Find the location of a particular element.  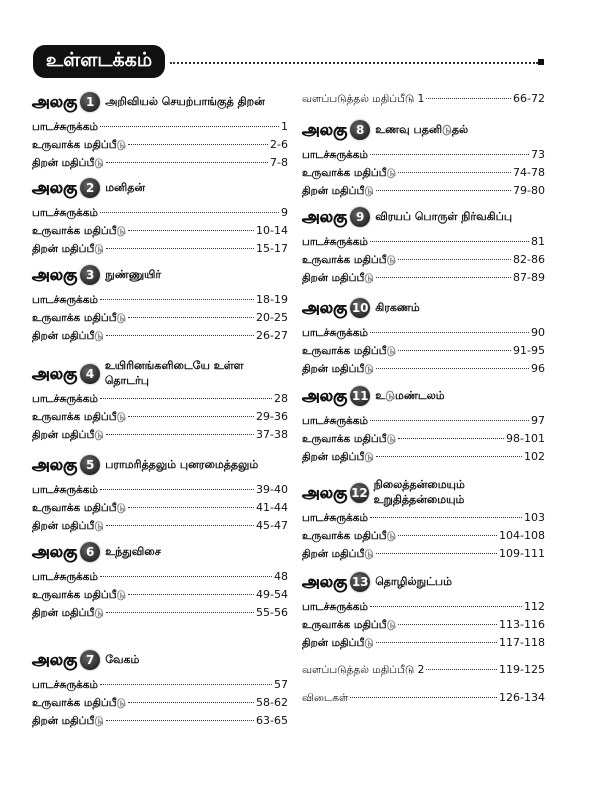

page-range: 48 is located at coordinates (281, 576).